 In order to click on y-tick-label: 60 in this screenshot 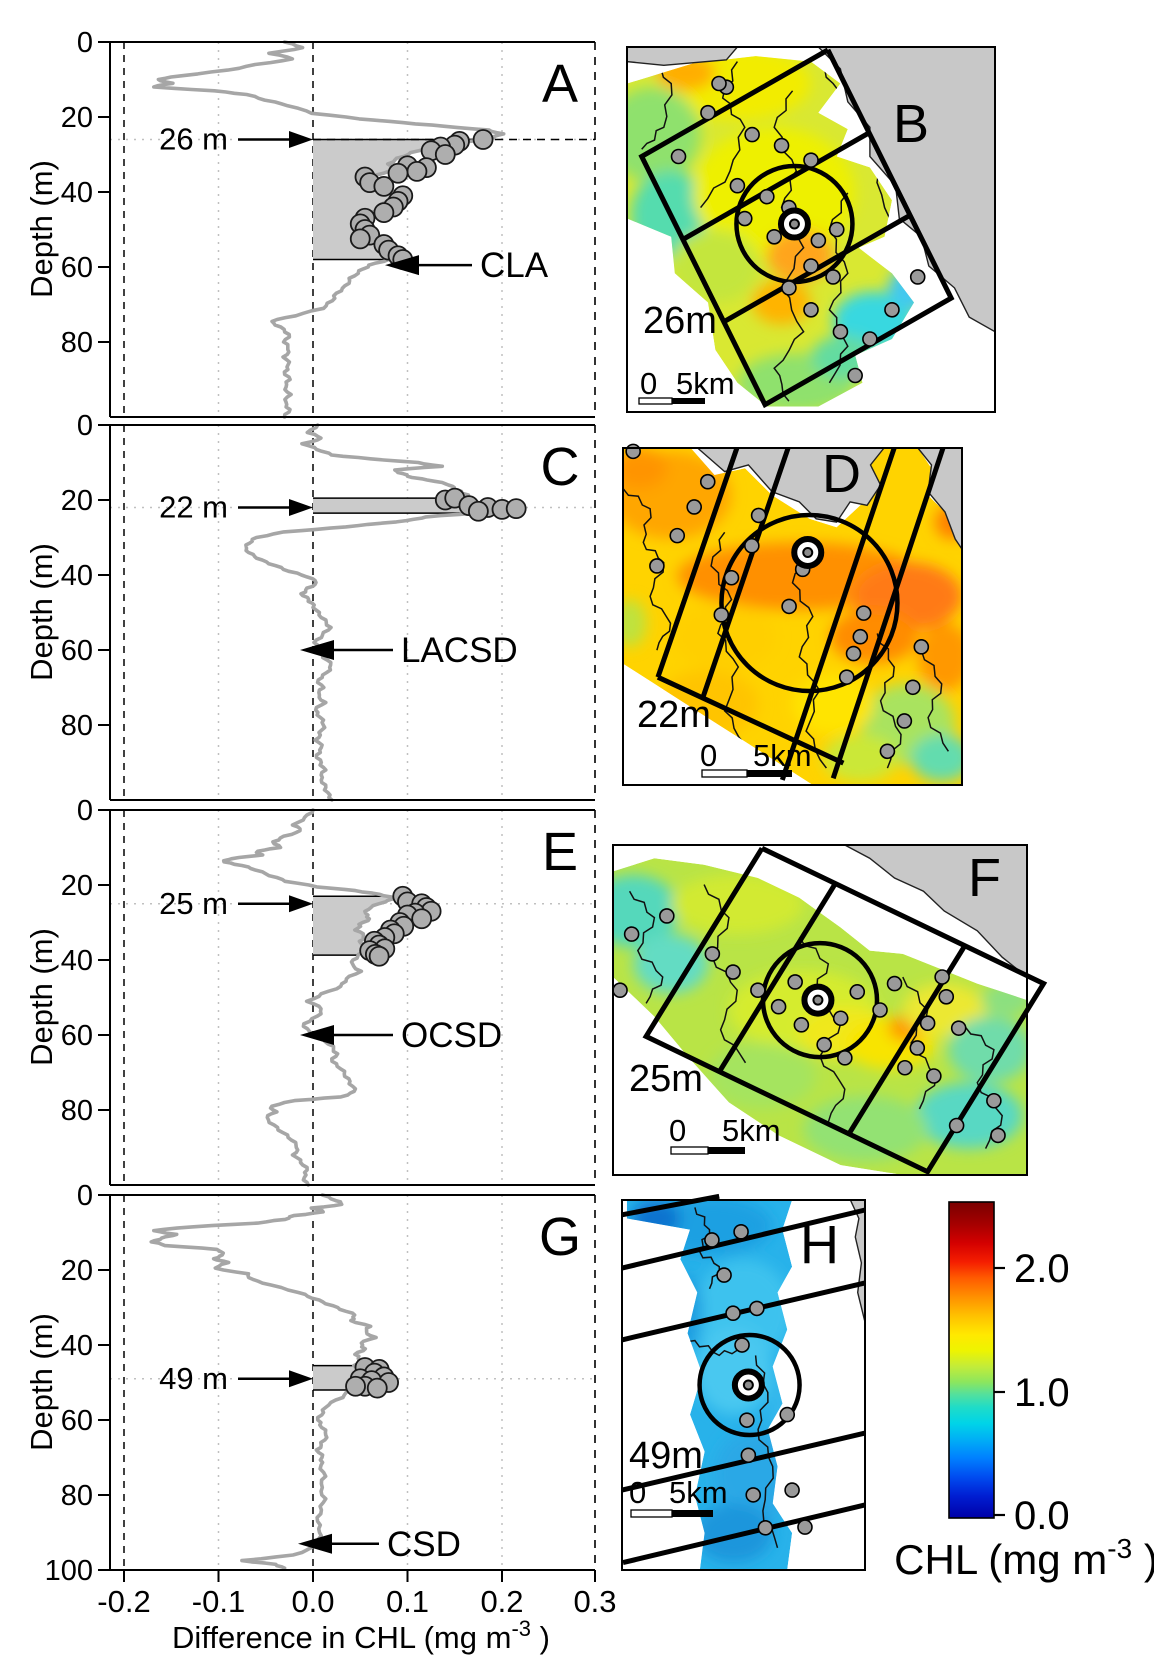, I will do `click(77, 1421)`.